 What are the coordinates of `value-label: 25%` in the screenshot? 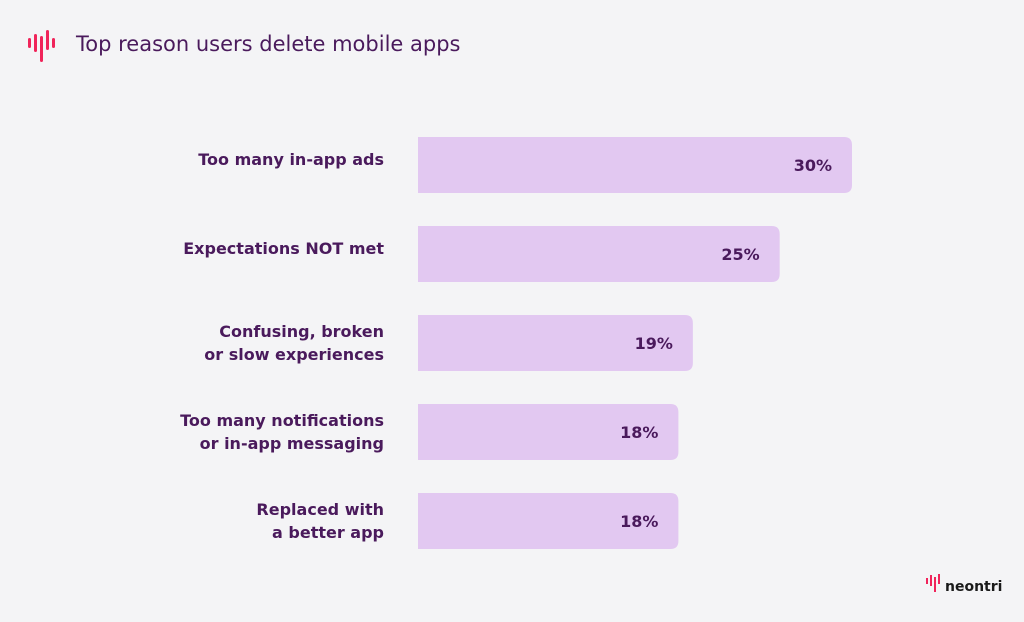 It's located at (740, 254).